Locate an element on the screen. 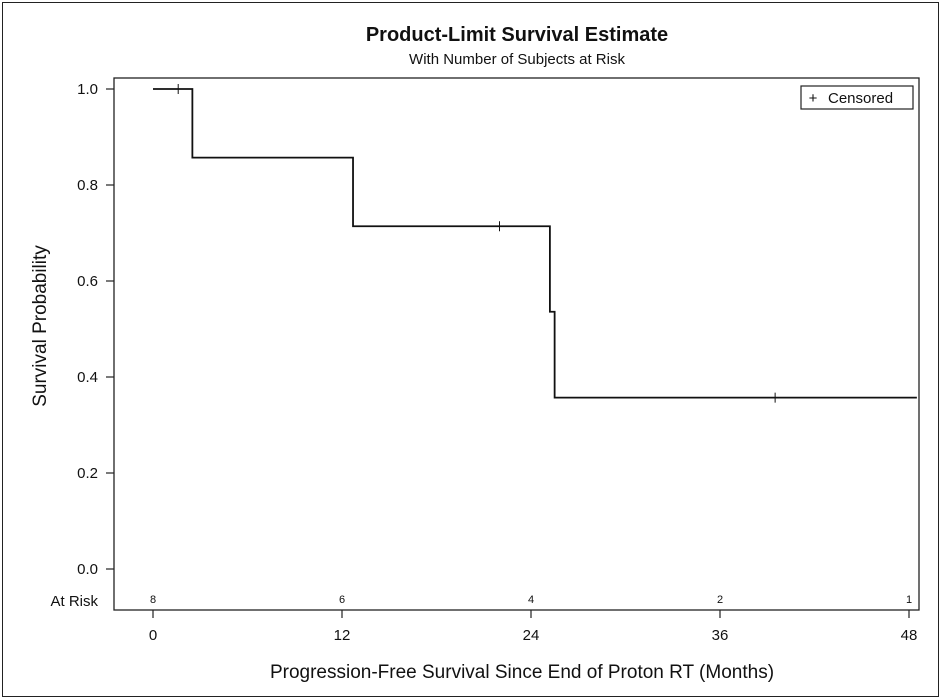 The height and width of the screenshot is (700, 943). at-risk-count: 6 is located at coordinates (342, 600).